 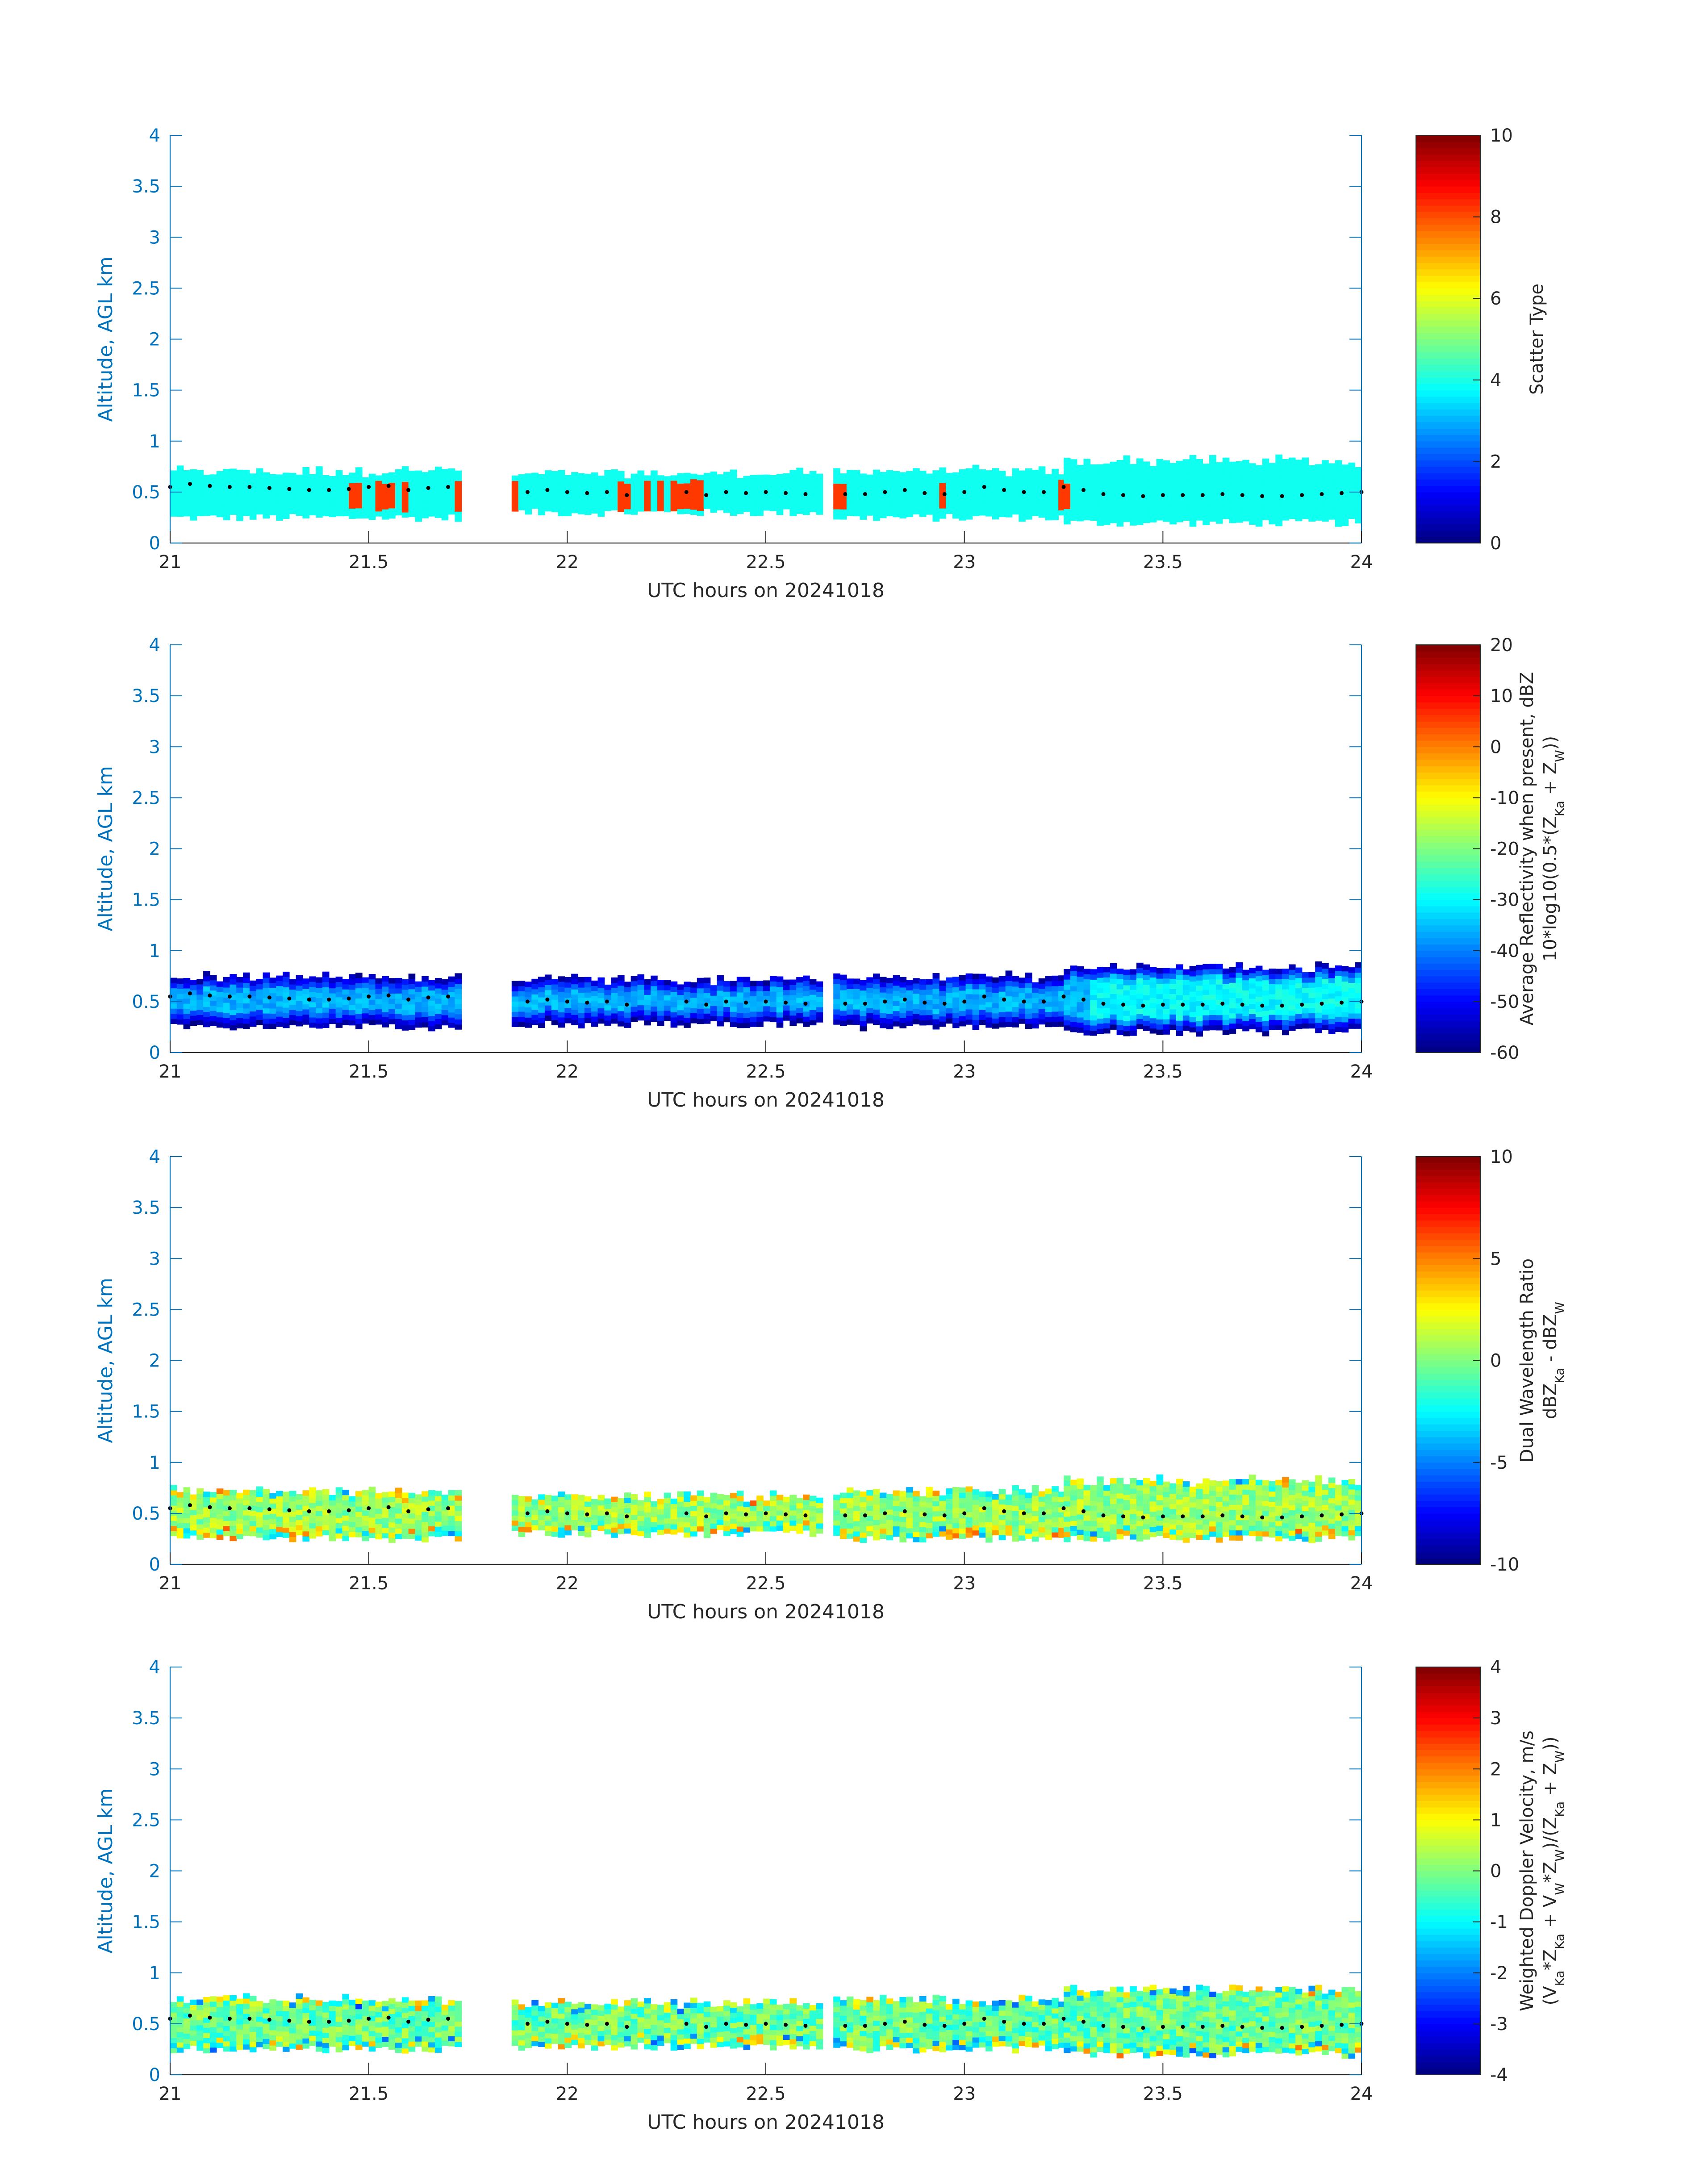 What do you see at coordinates (154, 849) in the screenshot?
I see `y-tick-label: 2` at bounding box center [154, 849].